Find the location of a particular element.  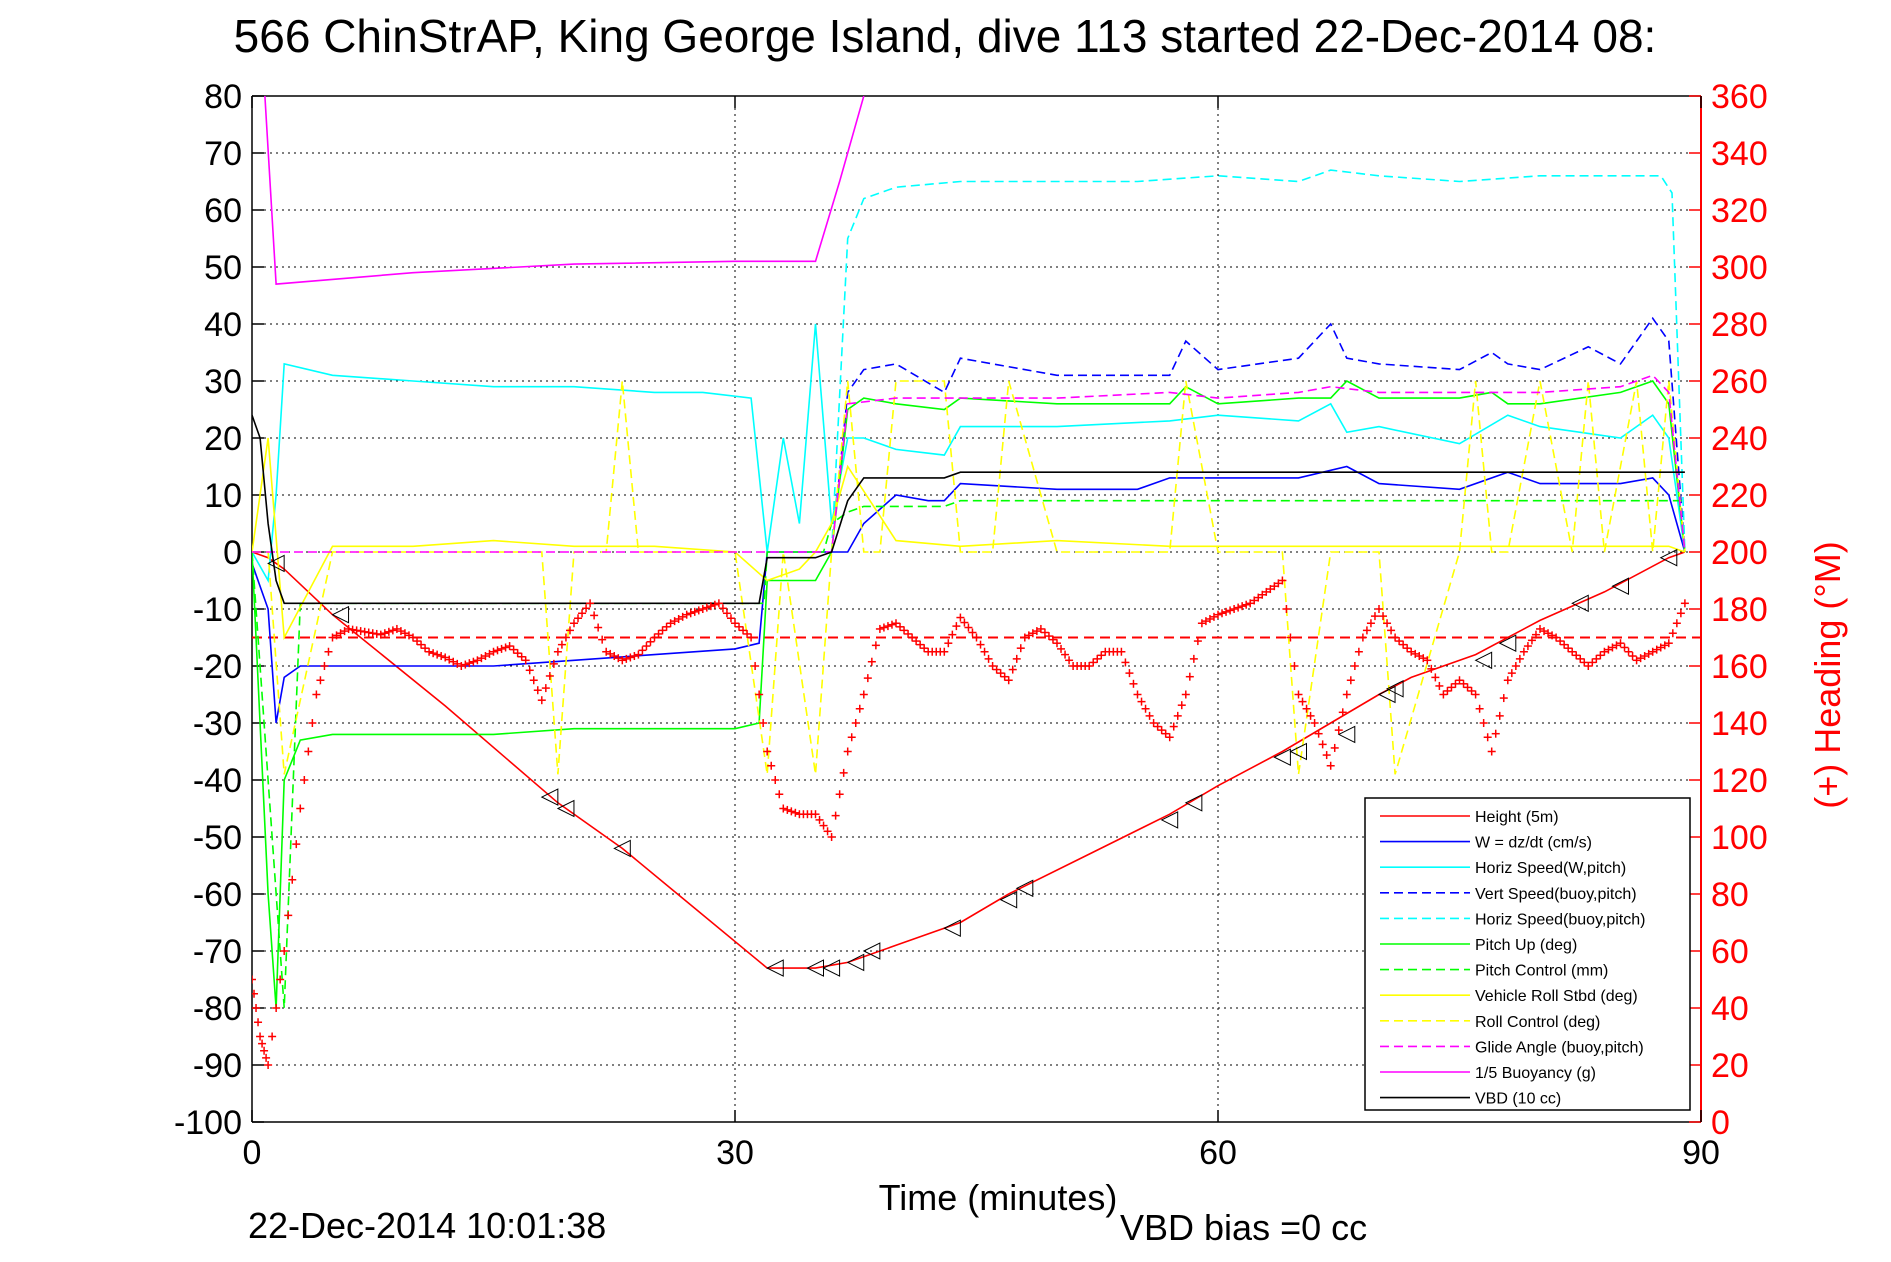

y-tick-label-left: 60 is located at coordinates (223, 211).